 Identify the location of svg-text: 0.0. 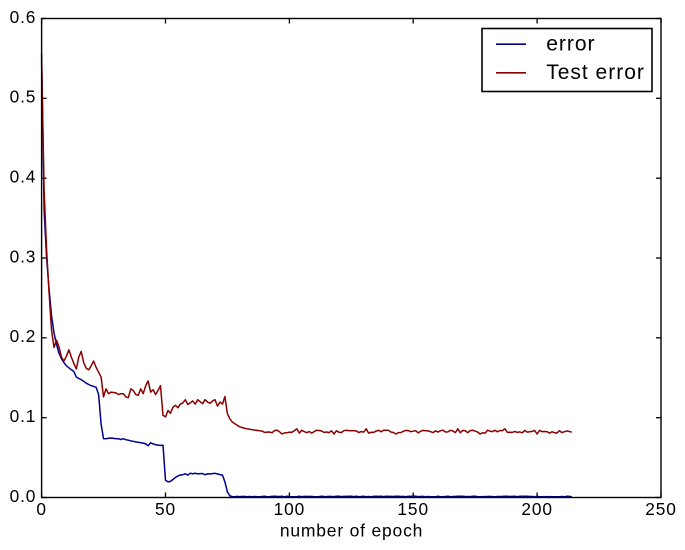
(23, 496).